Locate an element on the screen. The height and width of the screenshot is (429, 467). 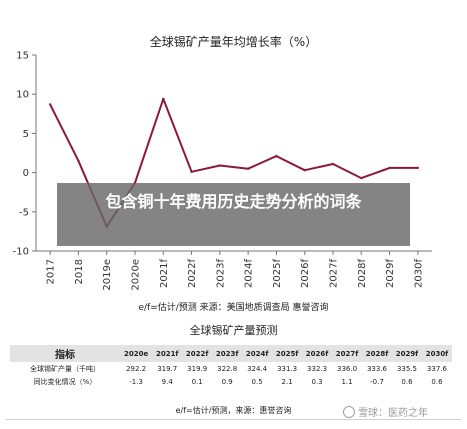
x-tick-label: 2018 is located at coordinates (79, 271).